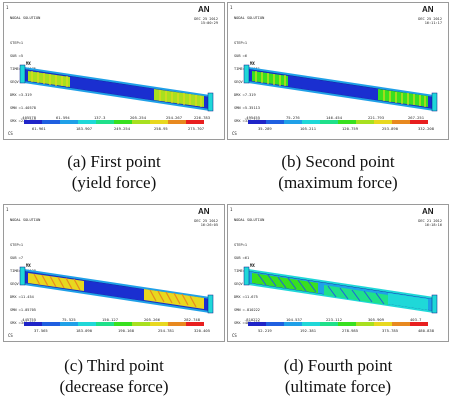  I want to click on caption-fourth-point: (d) Fourth point (ultimate force), so click(338, 376).